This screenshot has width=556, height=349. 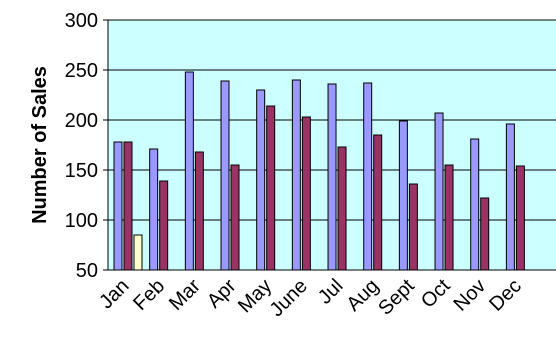 What do you see at coordinates (81, 71) in the screenshot?
I see `y-tick-label: 250` at bounding box center [81, 71].